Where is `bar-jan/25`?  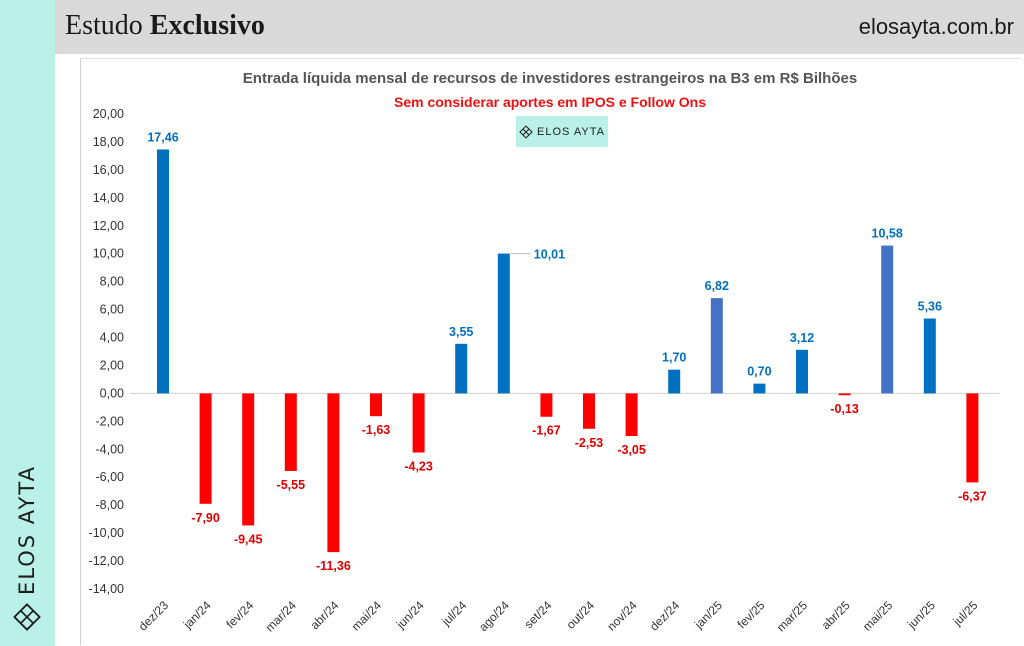 bar-jan/25 is located at coordinates (716, 346).